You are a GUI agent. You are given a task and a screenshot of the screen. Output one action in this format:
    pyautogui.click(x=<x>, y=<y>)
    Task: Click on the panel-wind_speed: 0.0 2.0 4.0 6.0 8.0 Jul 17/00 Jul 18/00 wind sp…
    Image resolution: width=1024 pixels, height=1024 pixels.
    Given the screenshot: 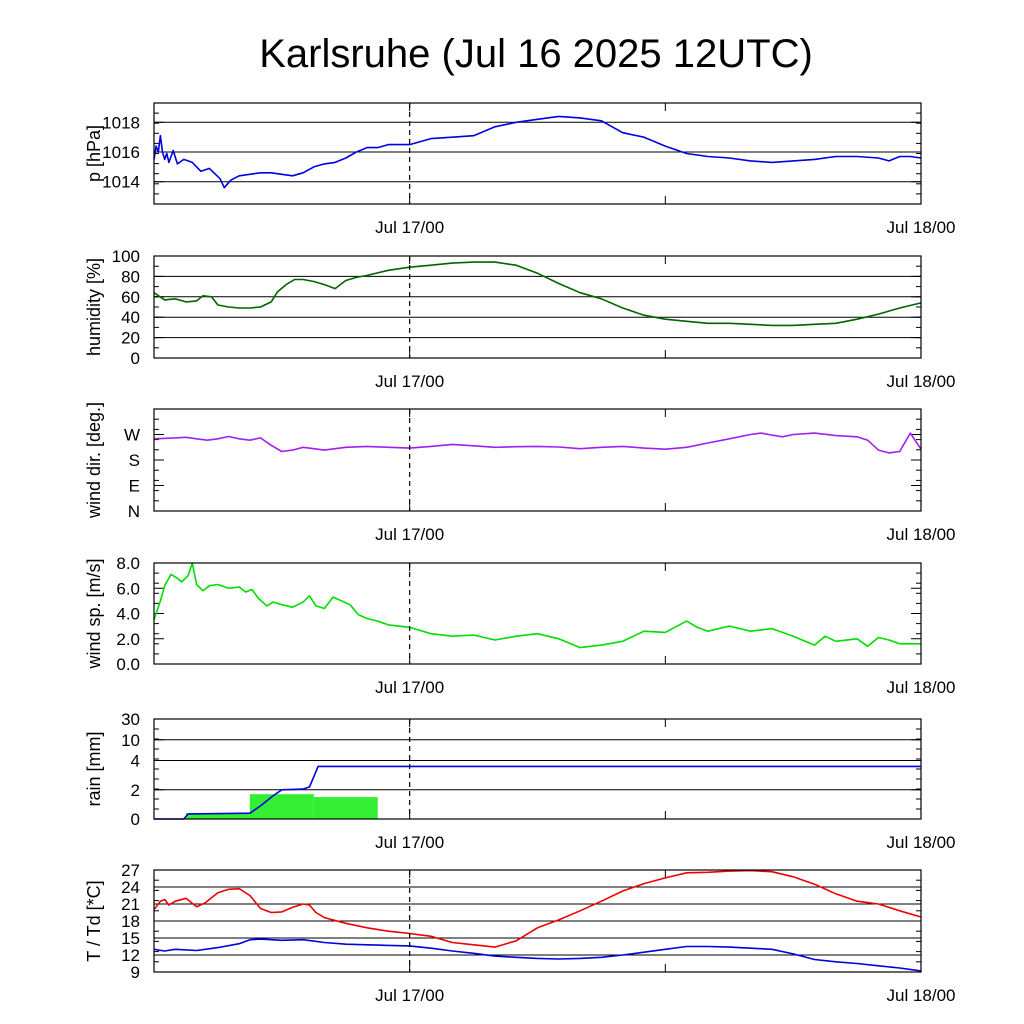 What is the action you would take?
    pyautogui.click(x=520, y=625)
    